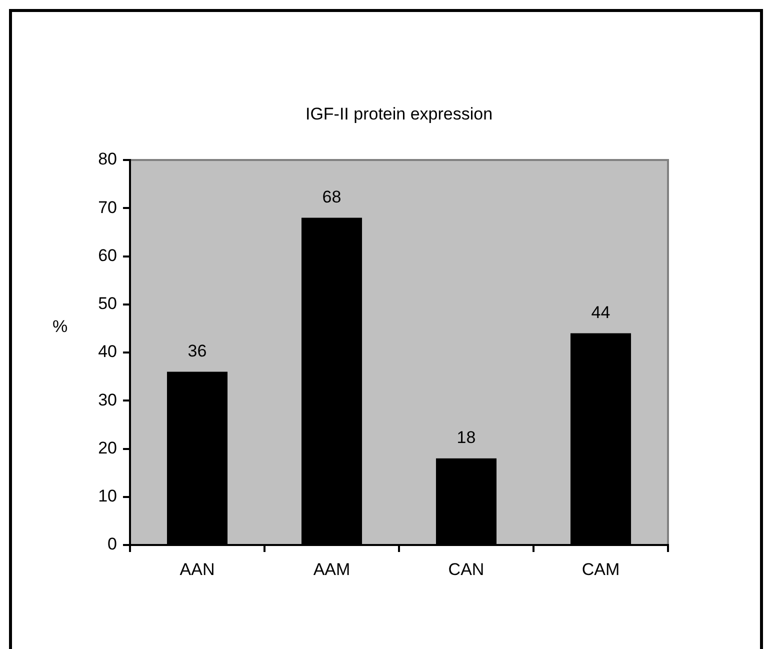 The height and width of the screenshot is (649, 773). Describe the element at coordinates (107, 159) in the screenshot. I see `y-tick-label: 80` at that location.